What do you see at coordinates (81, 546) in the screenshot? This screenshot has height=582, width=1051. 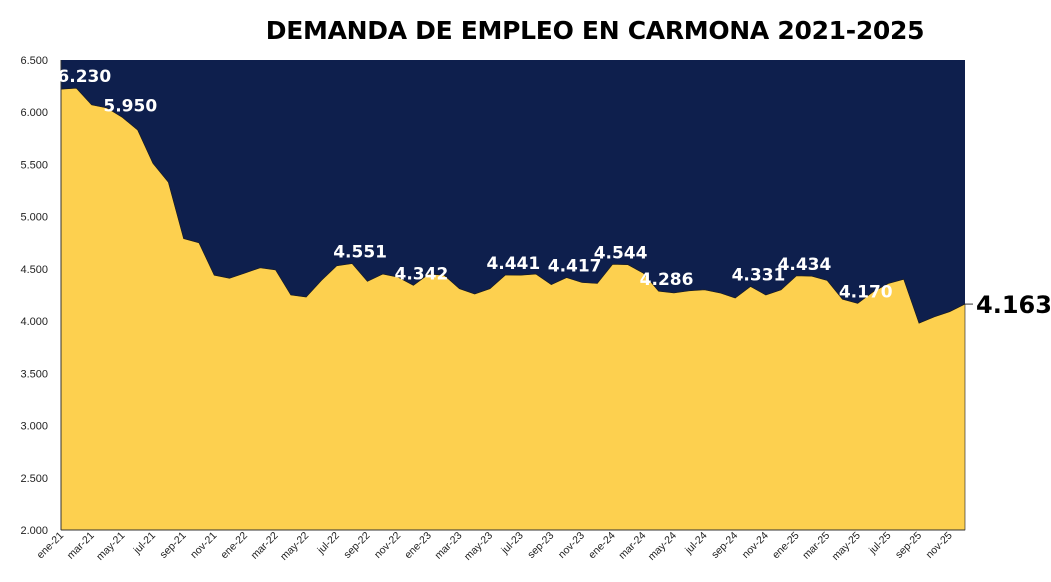 I see `x-tick-label: mar-21` at bounding box center [81, 546].